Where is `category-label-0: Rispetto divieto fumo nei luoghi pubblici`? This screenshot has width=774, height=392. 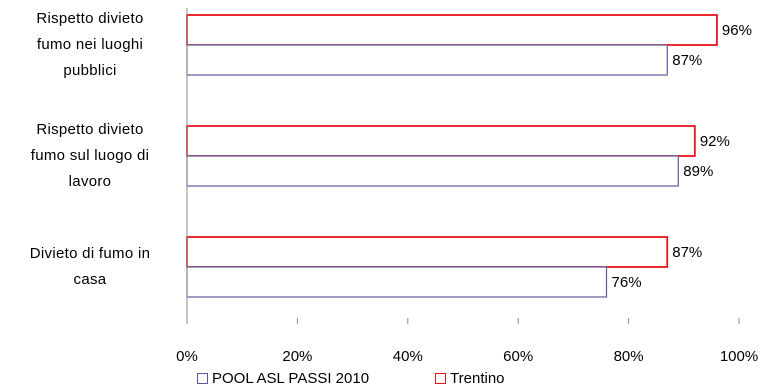
category-label-0: Rispetto divieto fumo nei luoghi pubblici is located at coordinates (90, 45).